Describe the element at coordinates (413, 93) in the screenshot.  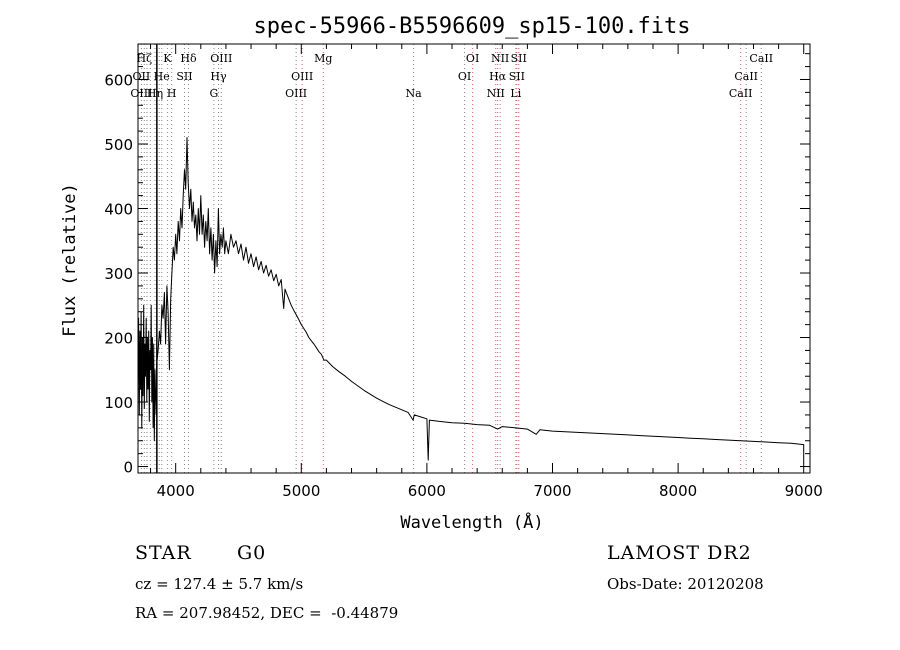
I see `line-marker-label: Na` at that location.